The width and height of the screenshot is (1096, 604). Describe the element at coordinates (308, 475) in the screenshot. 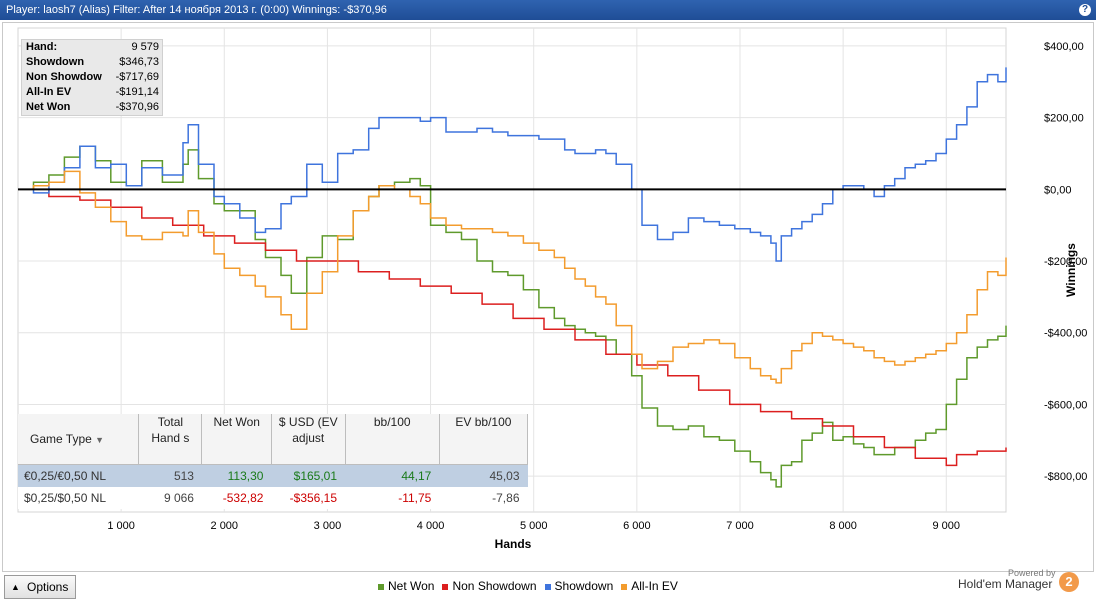

I see `cell-usd-ev: $165,01` at that location.